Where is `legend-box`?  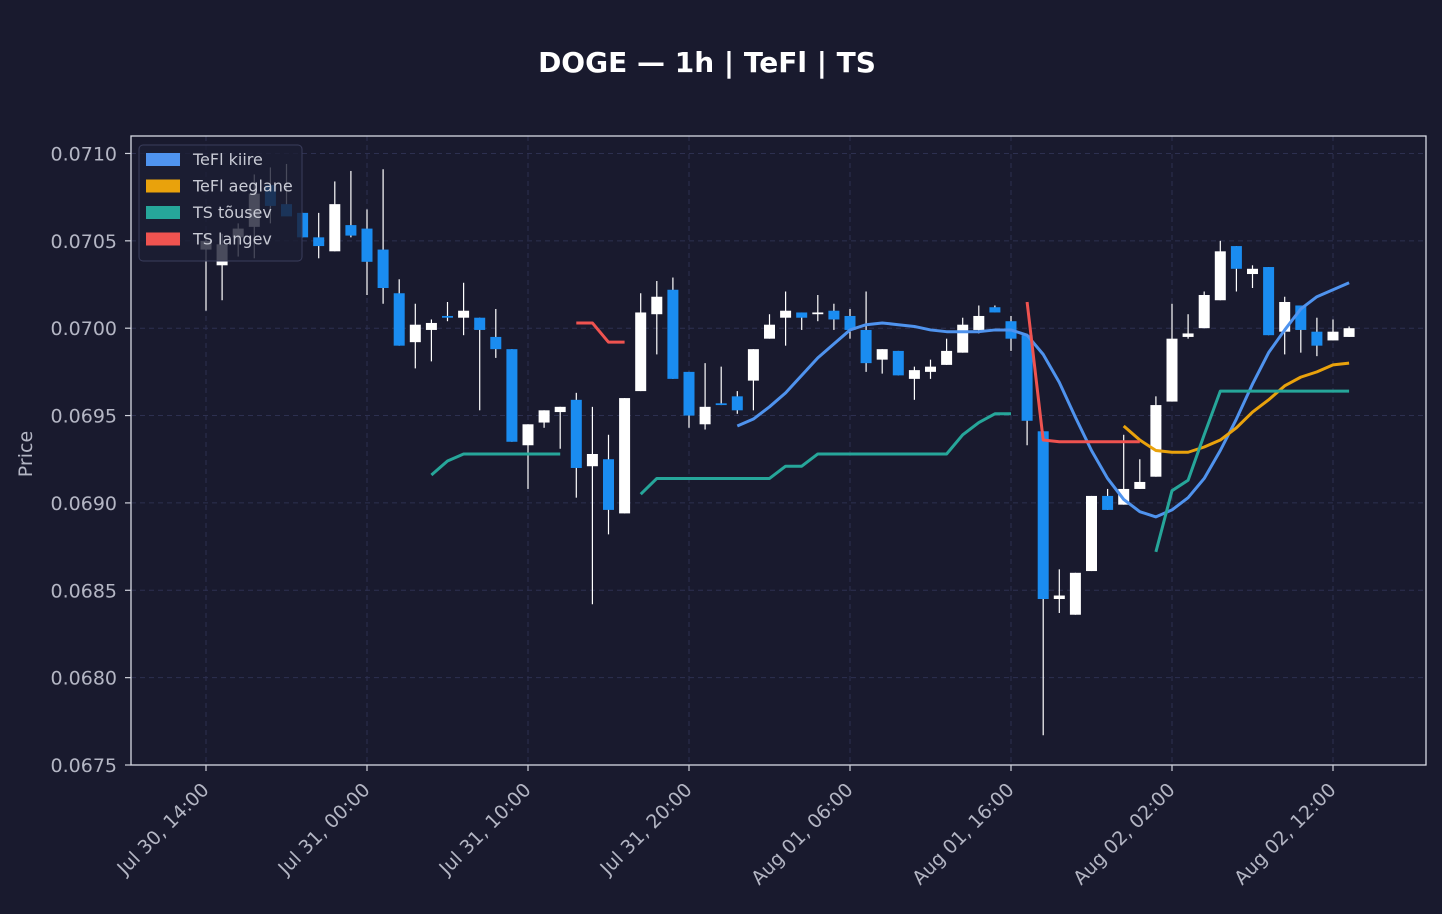
legend-box is located at coordinates (220, 203).